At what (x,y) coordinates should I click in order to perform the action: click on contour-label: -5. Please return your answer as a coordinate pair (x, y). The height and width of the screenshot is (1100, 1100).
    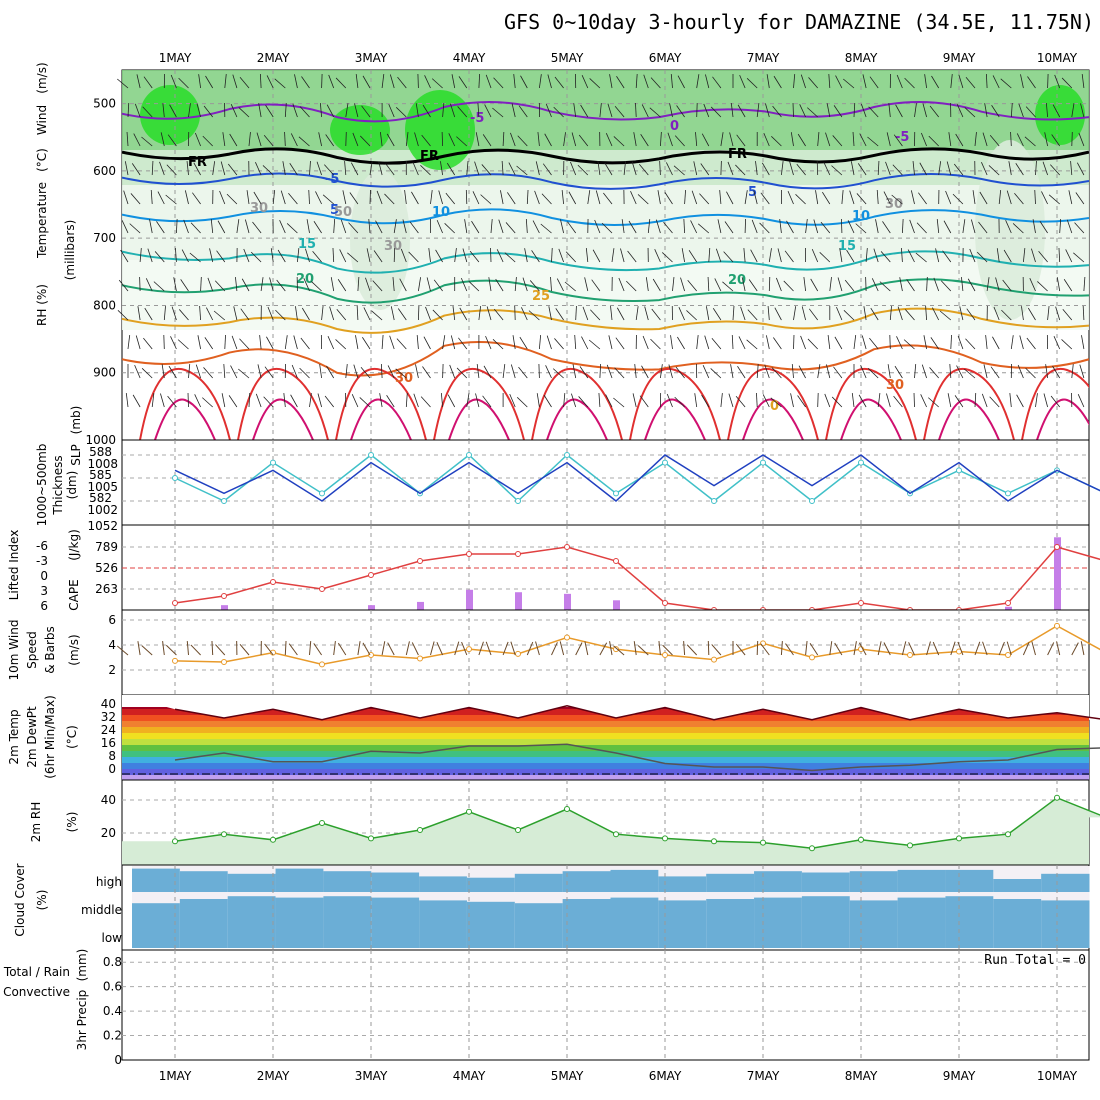
    Looking at the image, I should click on (902, 137).